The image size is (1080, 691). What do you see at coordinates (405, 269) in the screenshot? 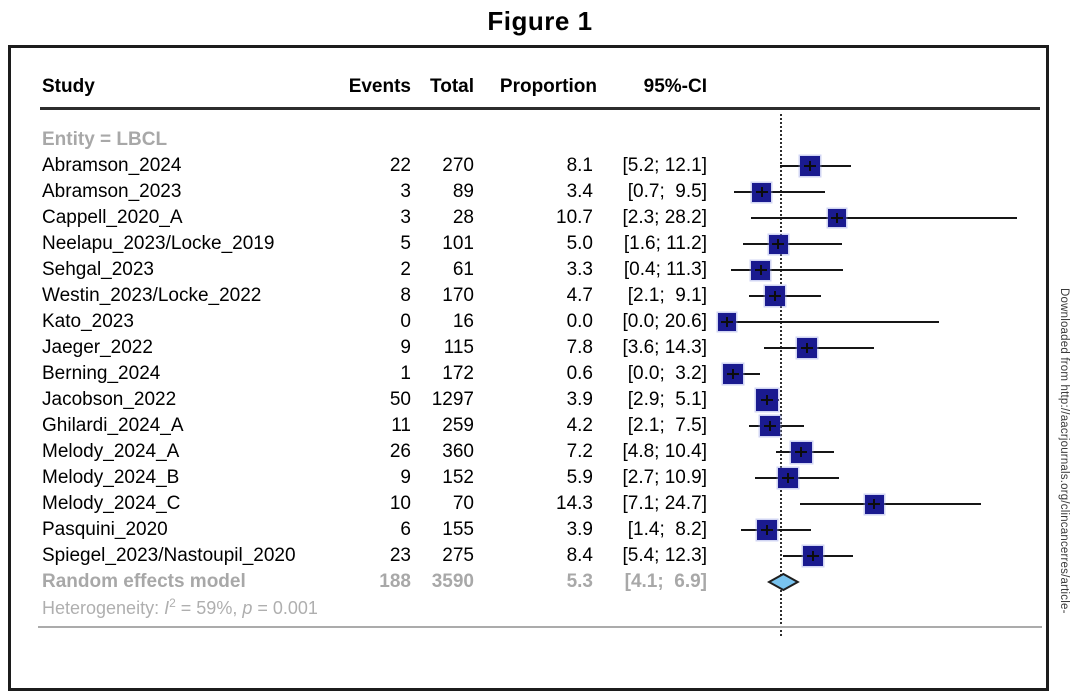
I see `events-value: 2` at bounding box center [405, 269].